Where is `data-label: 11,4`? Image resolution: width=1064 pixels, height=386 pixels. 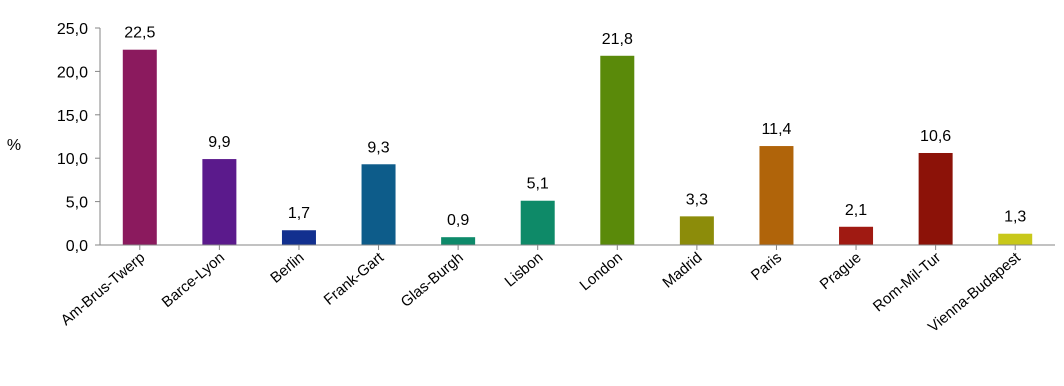
data-label: 11,4 is located at coordinates (776, 129).